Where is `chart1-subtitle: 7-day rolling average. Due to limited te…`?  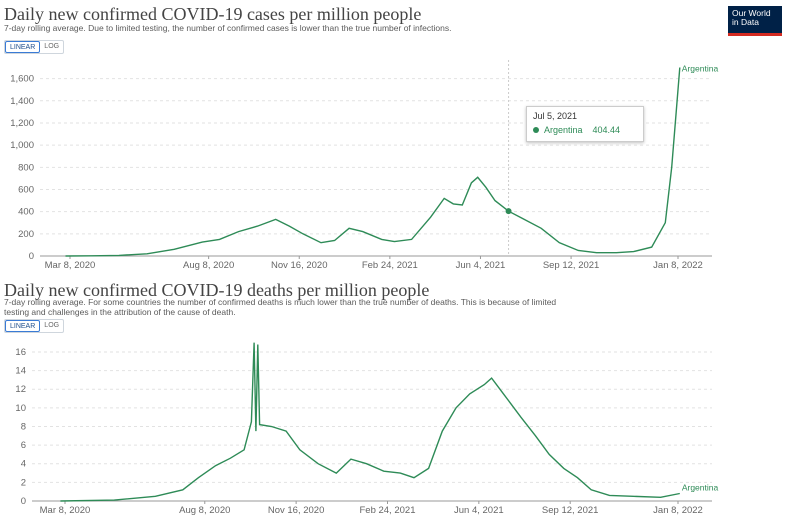
chart1-subtitle: 7-day rolling average. Due to limited te… is located at coordinates (228, 28).